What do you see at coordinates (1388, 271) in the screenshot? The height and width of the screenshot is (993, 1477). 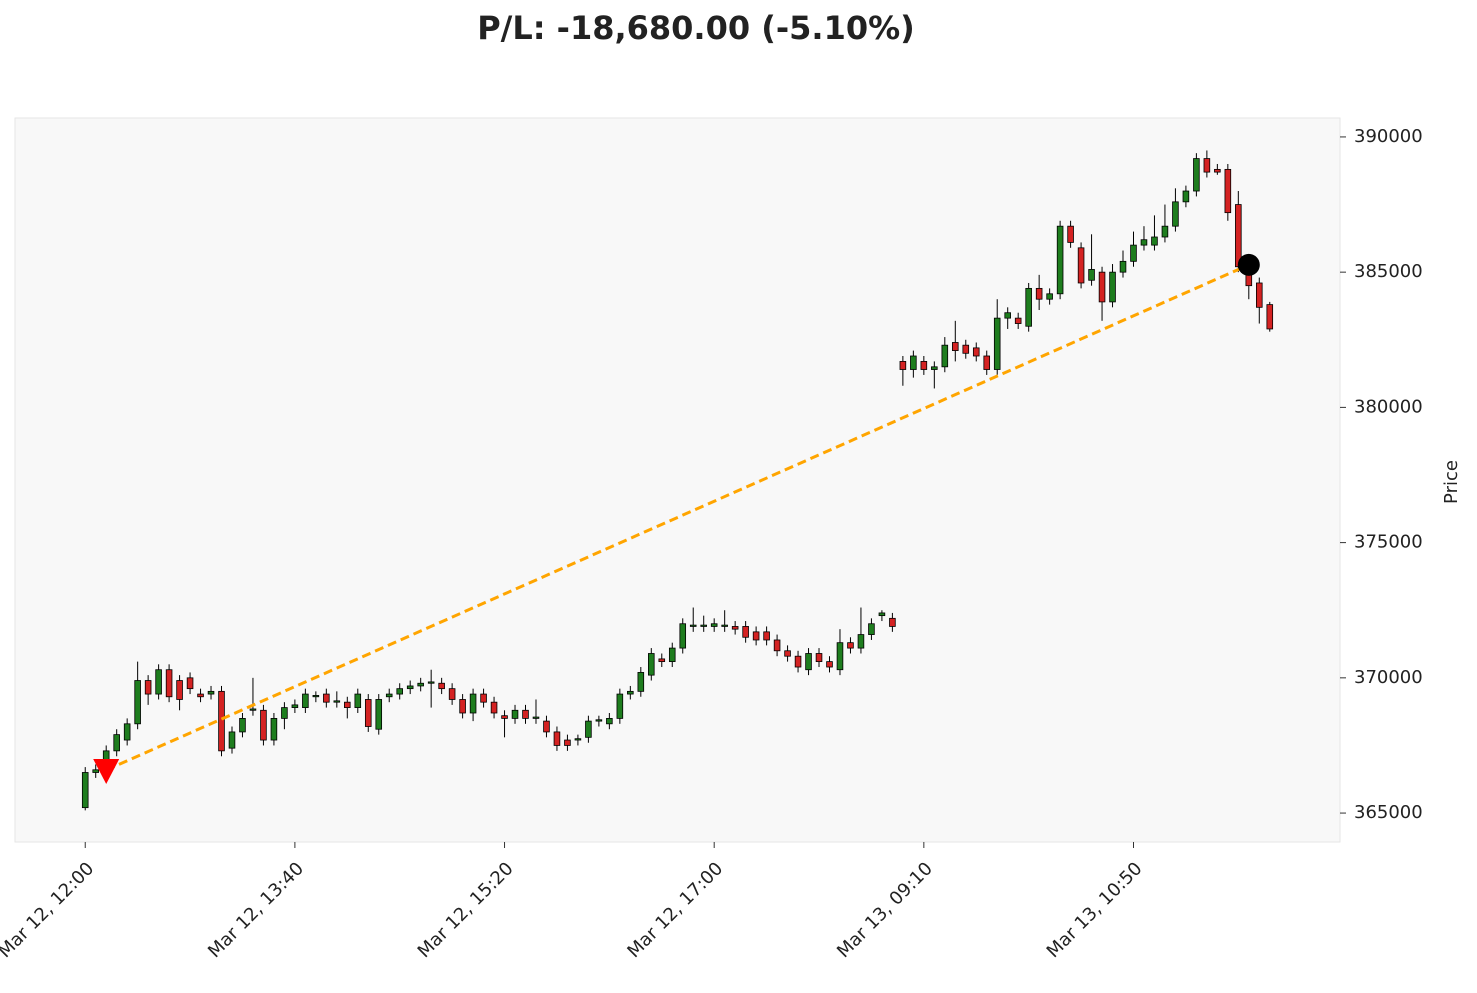 I see `y-tick-label: 385000` at bounding box center [1388, 271].